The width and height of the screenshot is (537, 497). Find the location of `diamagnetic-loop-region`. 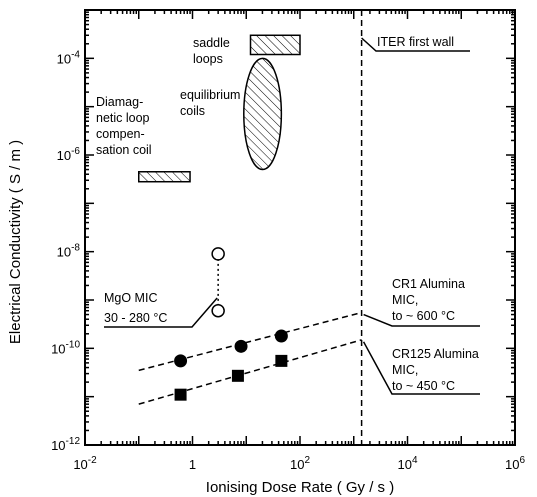

diamagnetic-loop-region is located at coordinates (164, 177).